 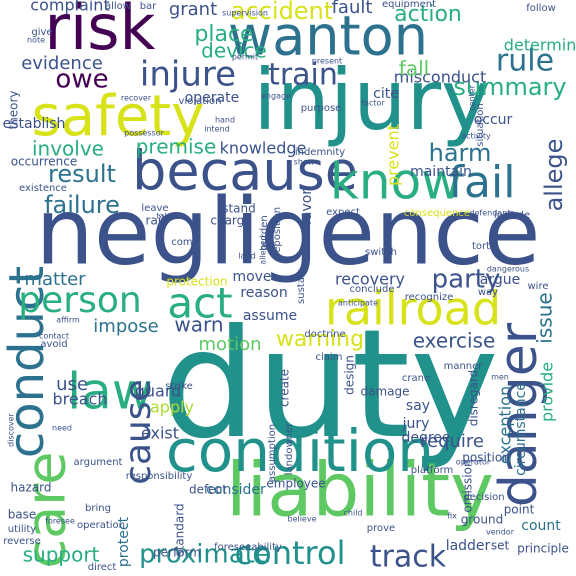 I want to click on word-note: note, so click(x=36, y=40).